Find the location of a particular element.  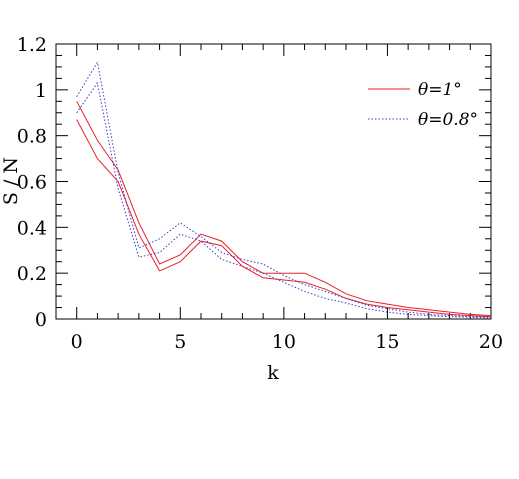

x-tick-label: 0 is located at coordinates (77, 342).